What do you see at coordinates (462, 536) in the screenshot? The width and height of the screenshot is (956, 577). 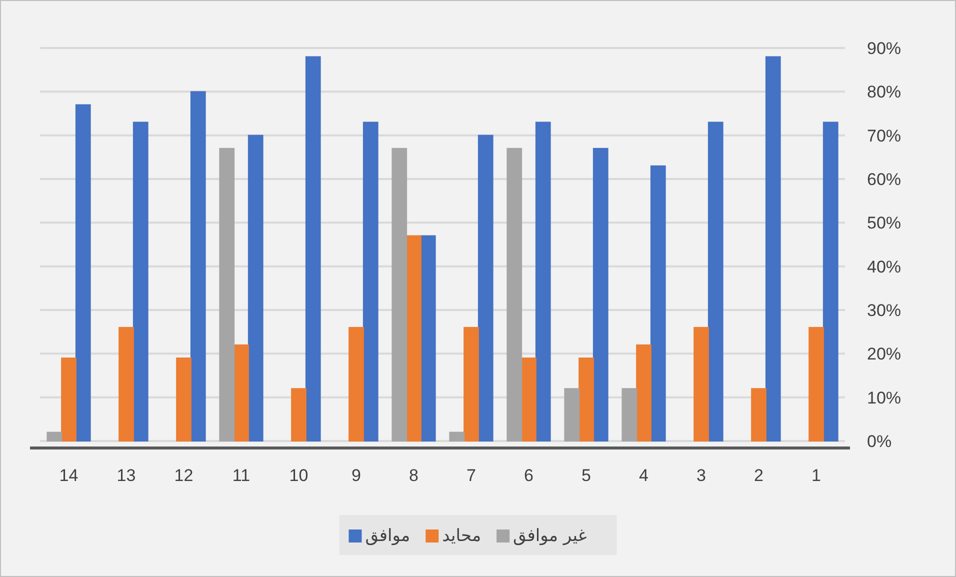 I see `legend-label: محايد` at bounding box center [462, 536].